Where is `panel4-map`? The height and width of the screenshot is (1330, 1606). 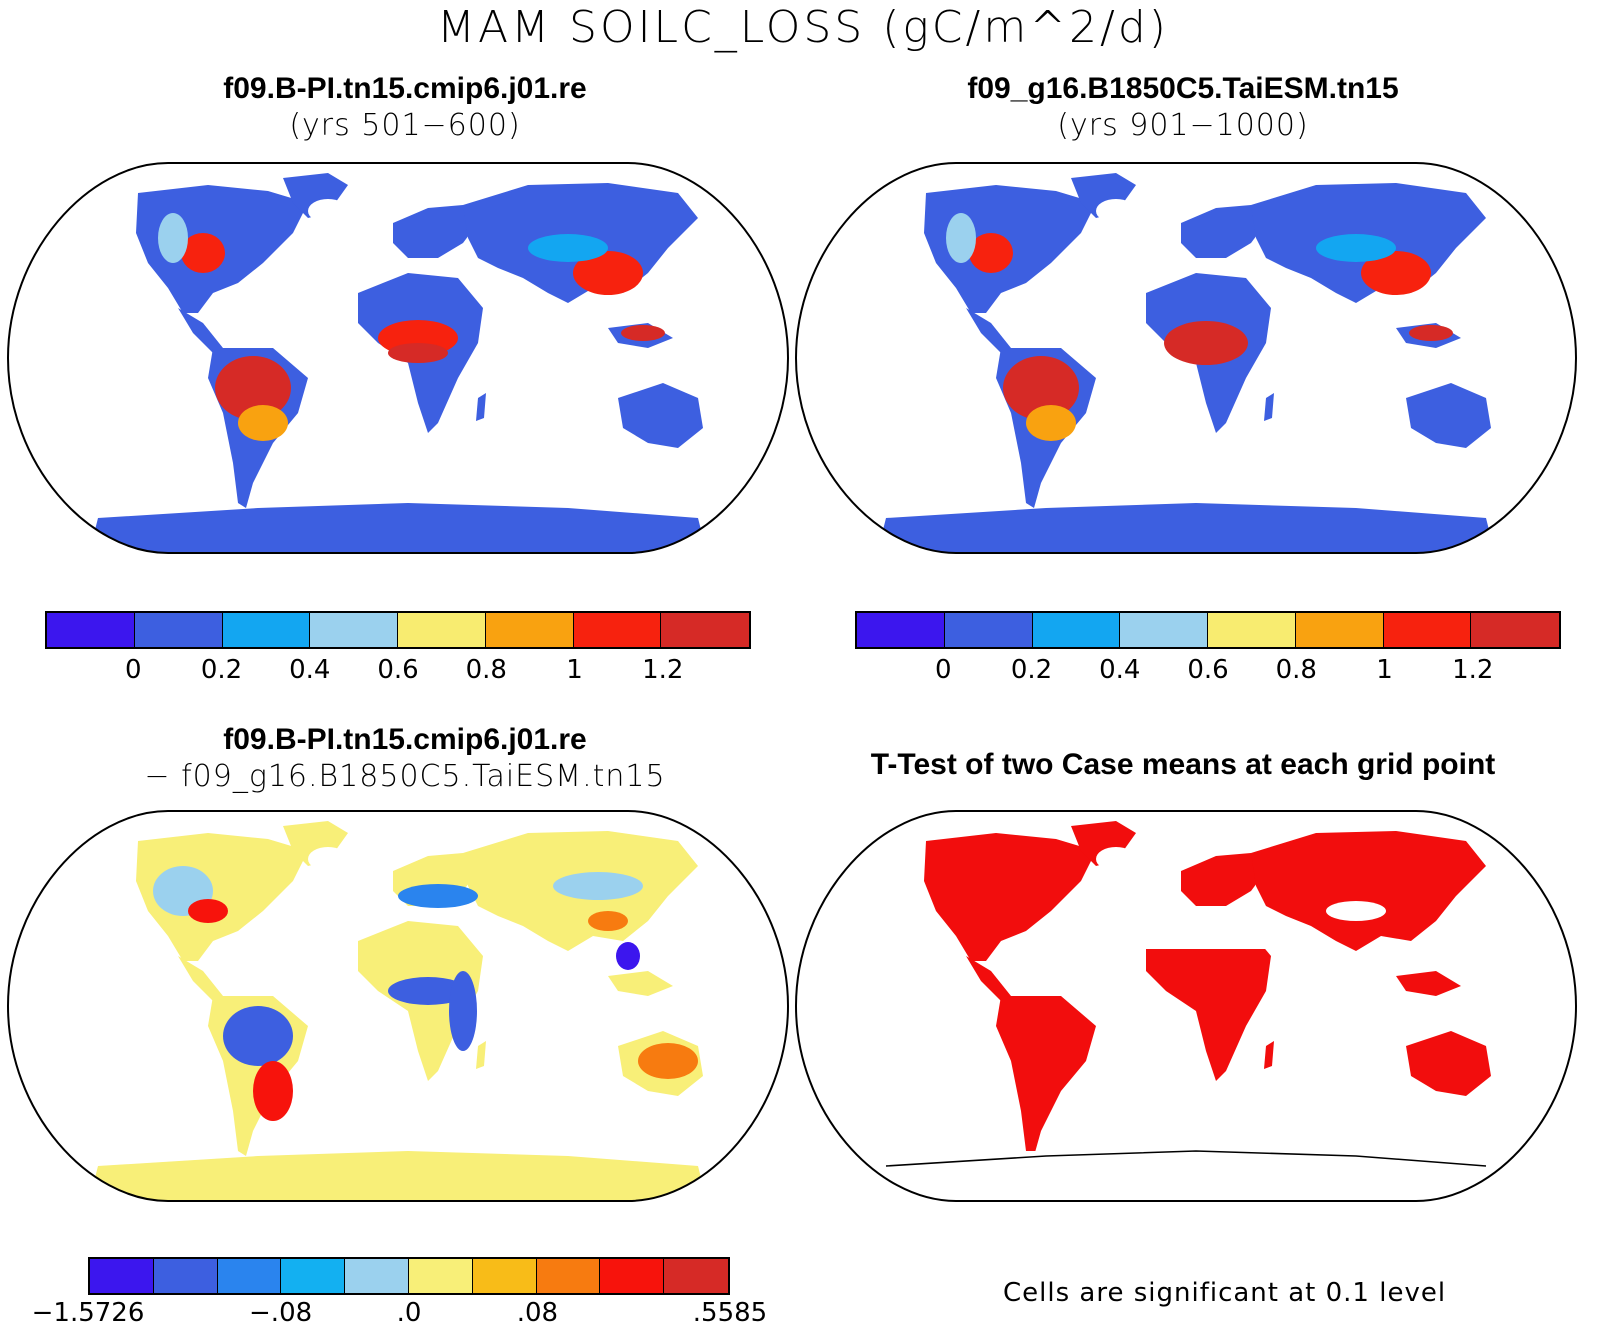
panel4-map is located at coordinates (1186, 1006).